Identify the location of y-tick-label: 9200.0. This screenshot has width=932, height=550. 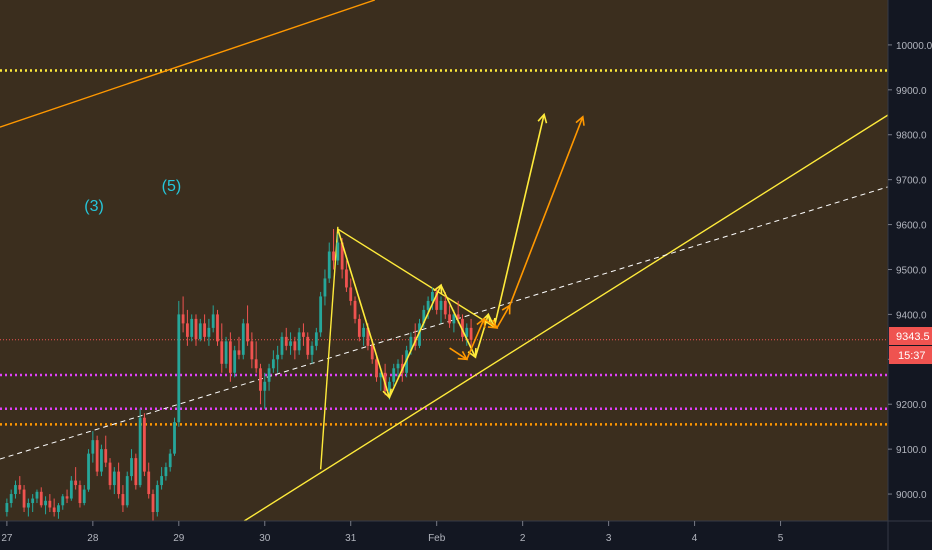
(911, 405).